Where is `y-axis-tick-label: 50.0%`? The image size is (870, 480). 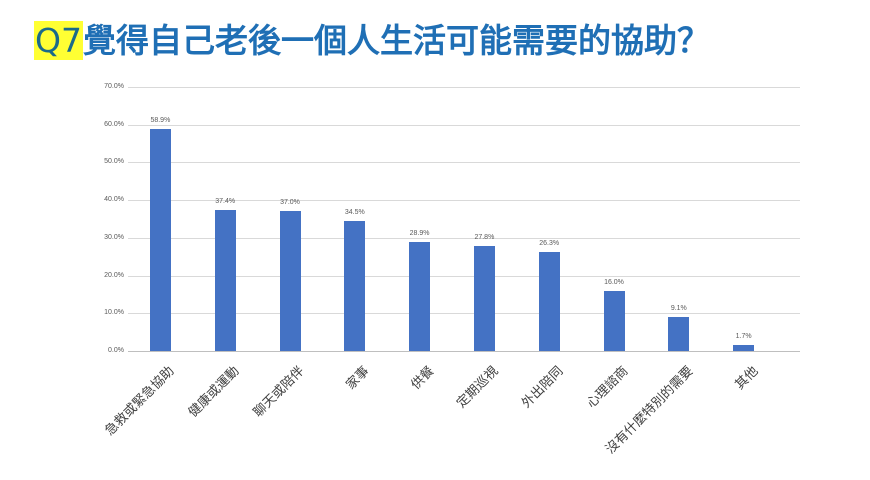
y-axis-tick-label: 50.0% is located at coordinates (114, 161).